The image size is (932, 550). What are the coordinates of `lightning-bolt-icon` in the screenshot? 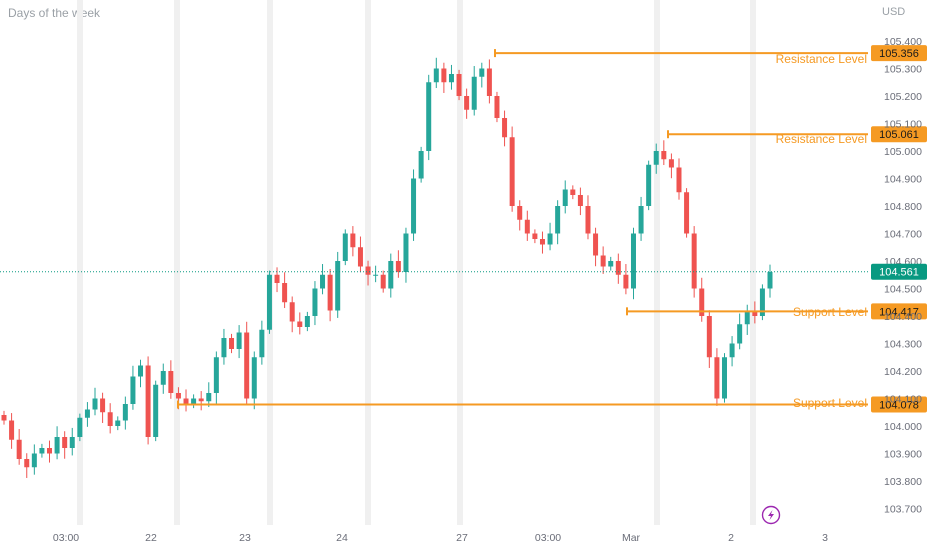 It's located at (771, 515).